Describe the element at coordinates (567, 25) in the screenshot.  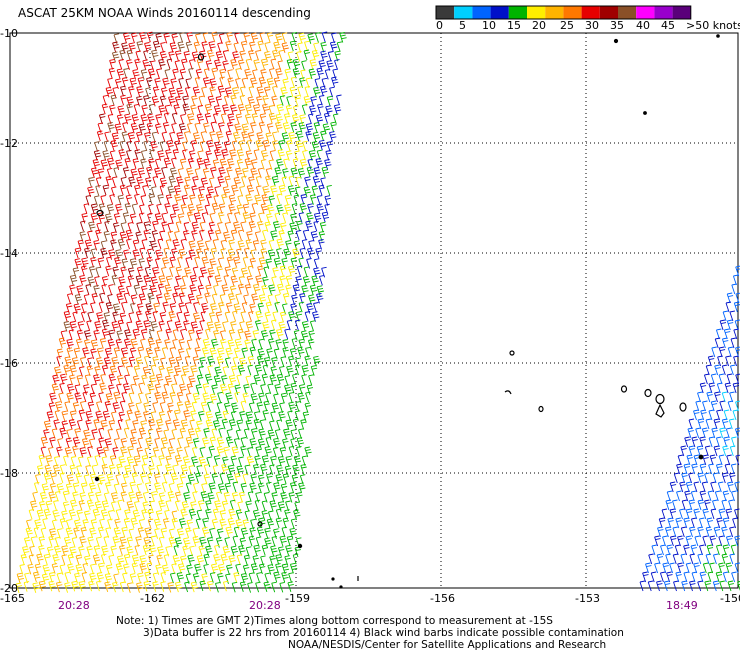
I see `legend-tick-25: 25` at that location.